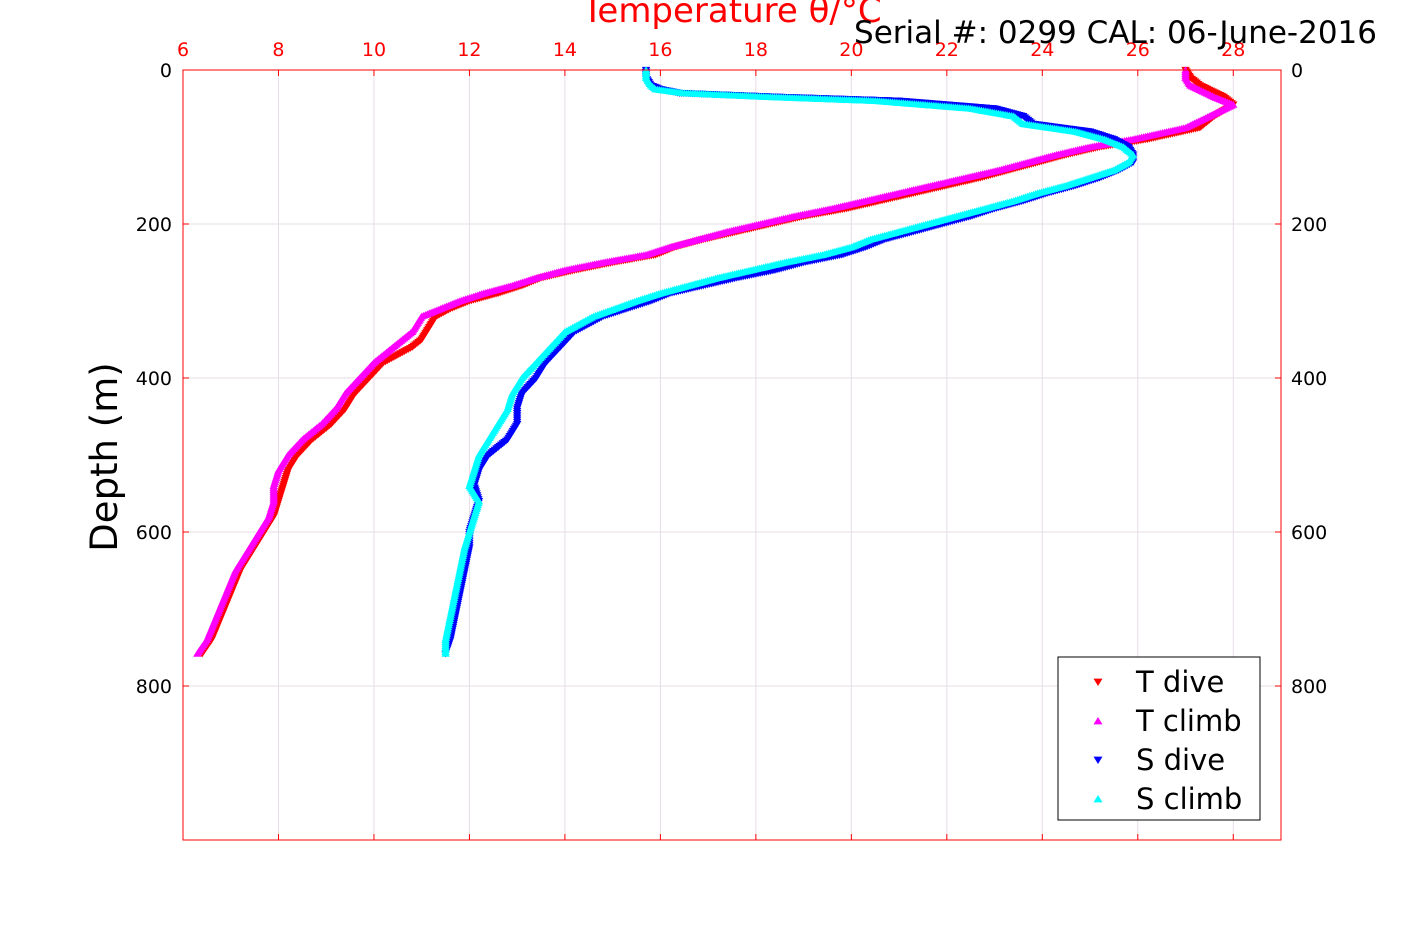 This screenshot has height=945, width=1417. What do you see at coordinates (1138, 50) in the screenshot?
I see `x-tick-label: 26` at bounding box center [1138, 50].